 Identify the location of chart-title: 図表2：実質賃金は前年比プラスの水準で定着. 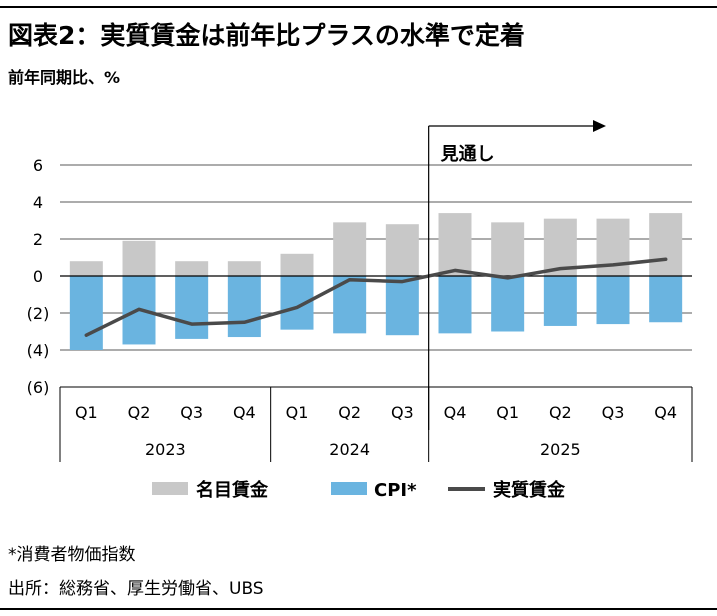
(266, 35).